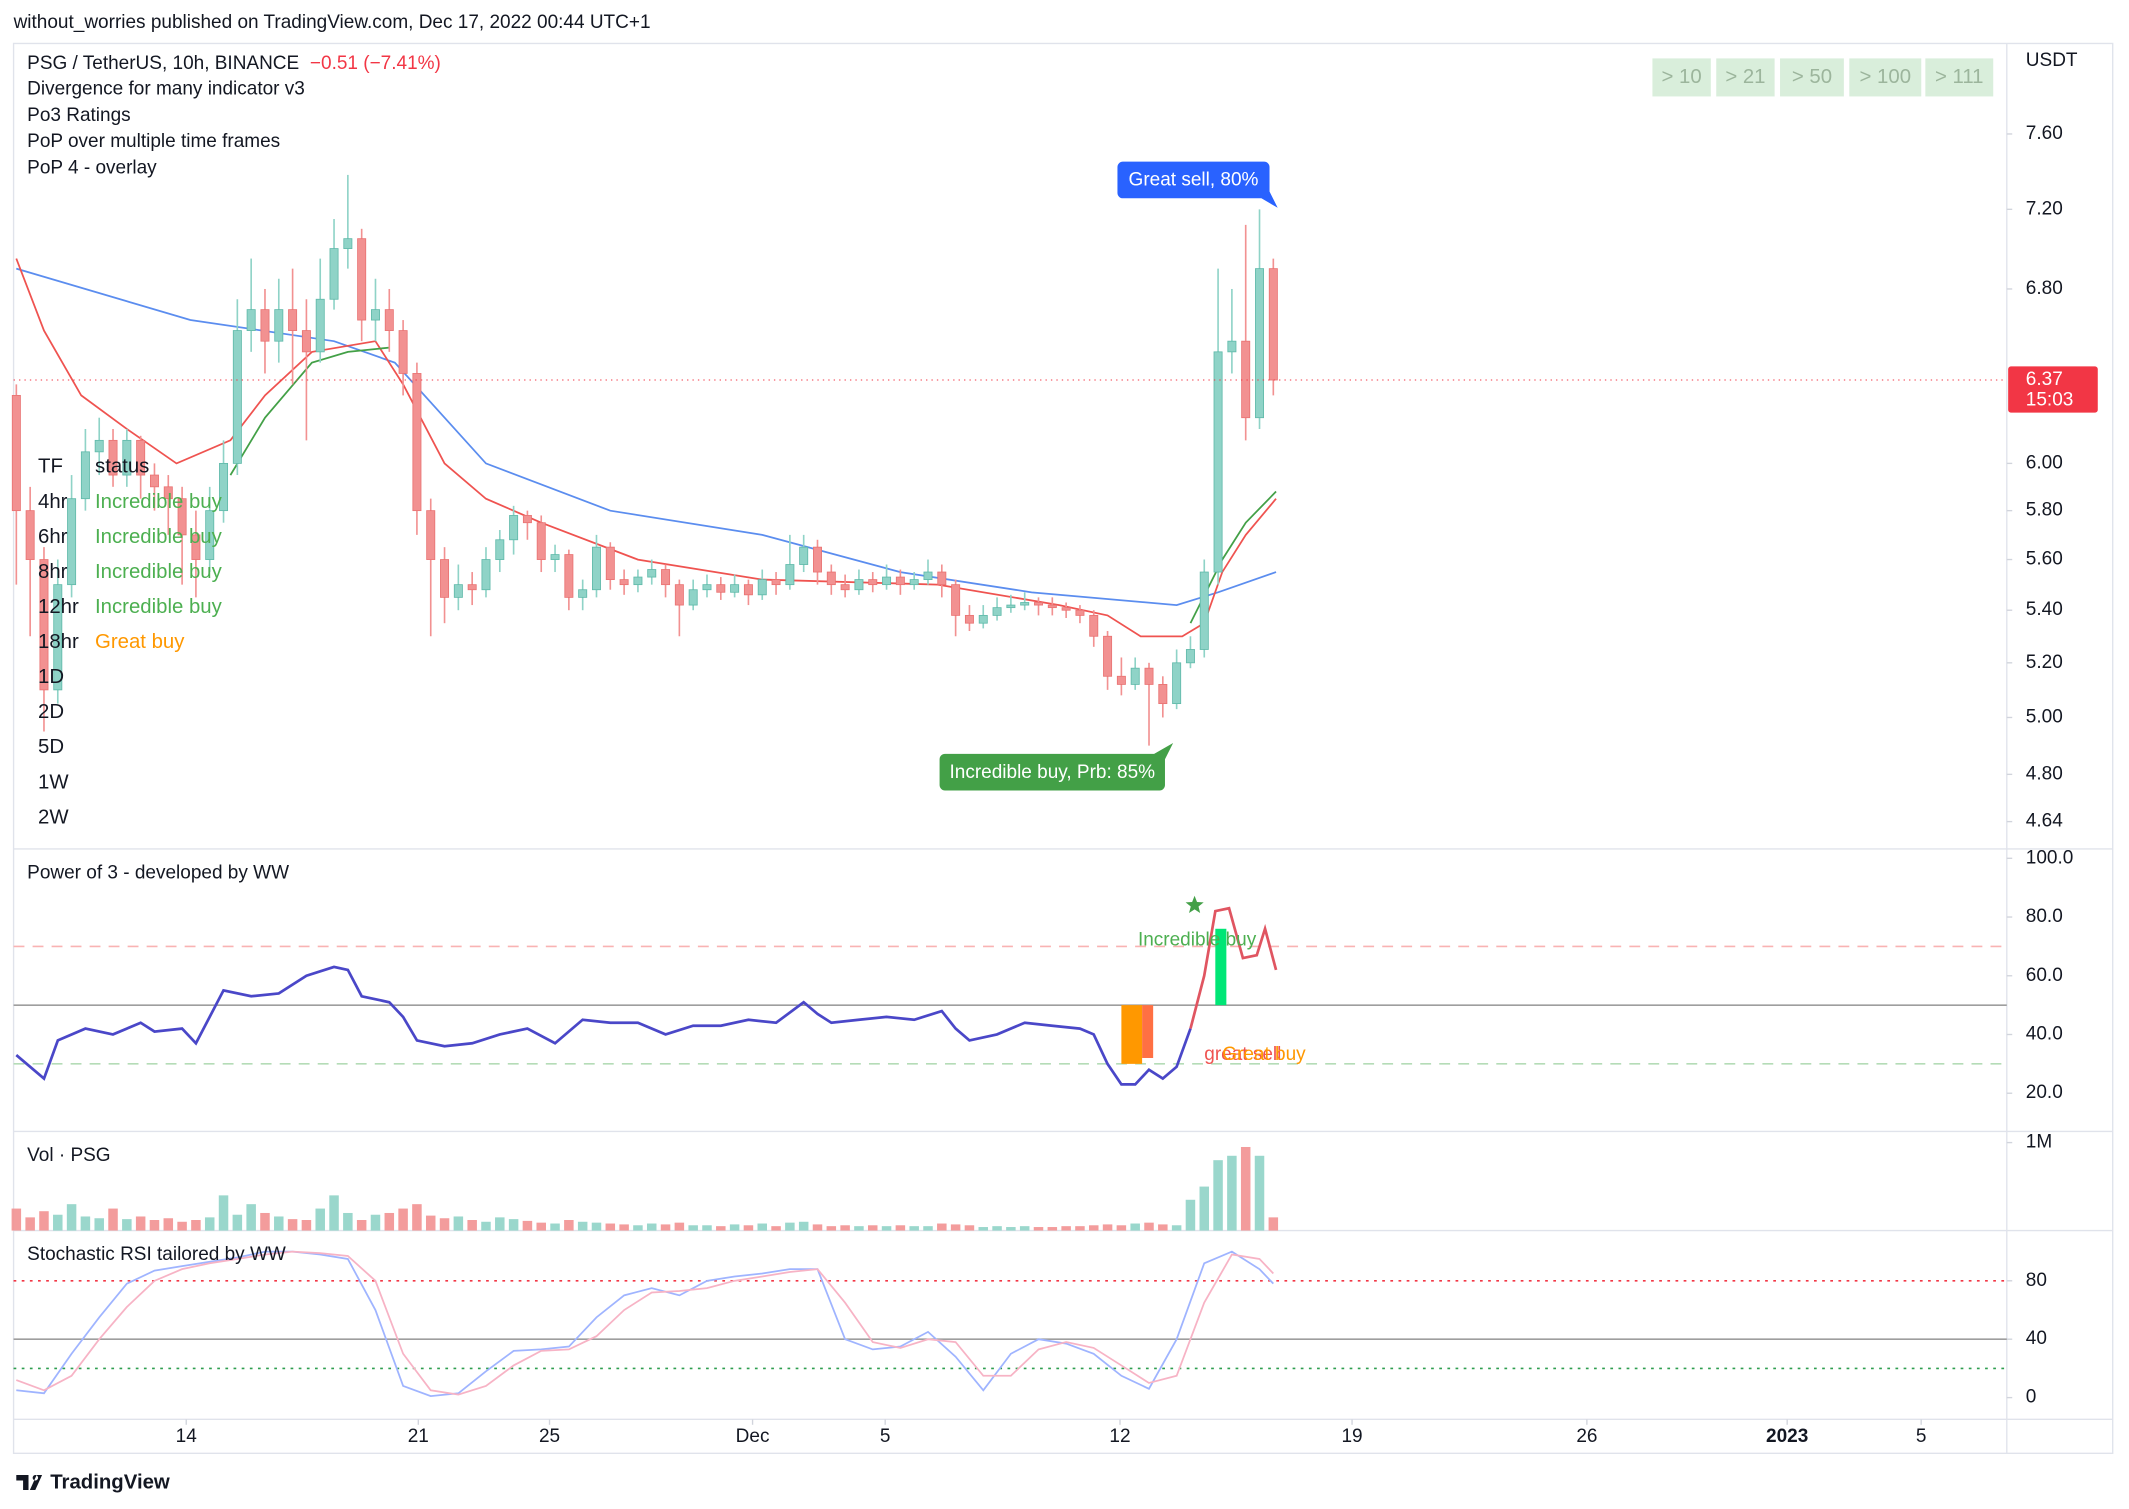 The image size is (2129, 1509). Describe the element at coordinates (1351, 1436) in the screenshot. I see `x-tick-label: 19` at that location.